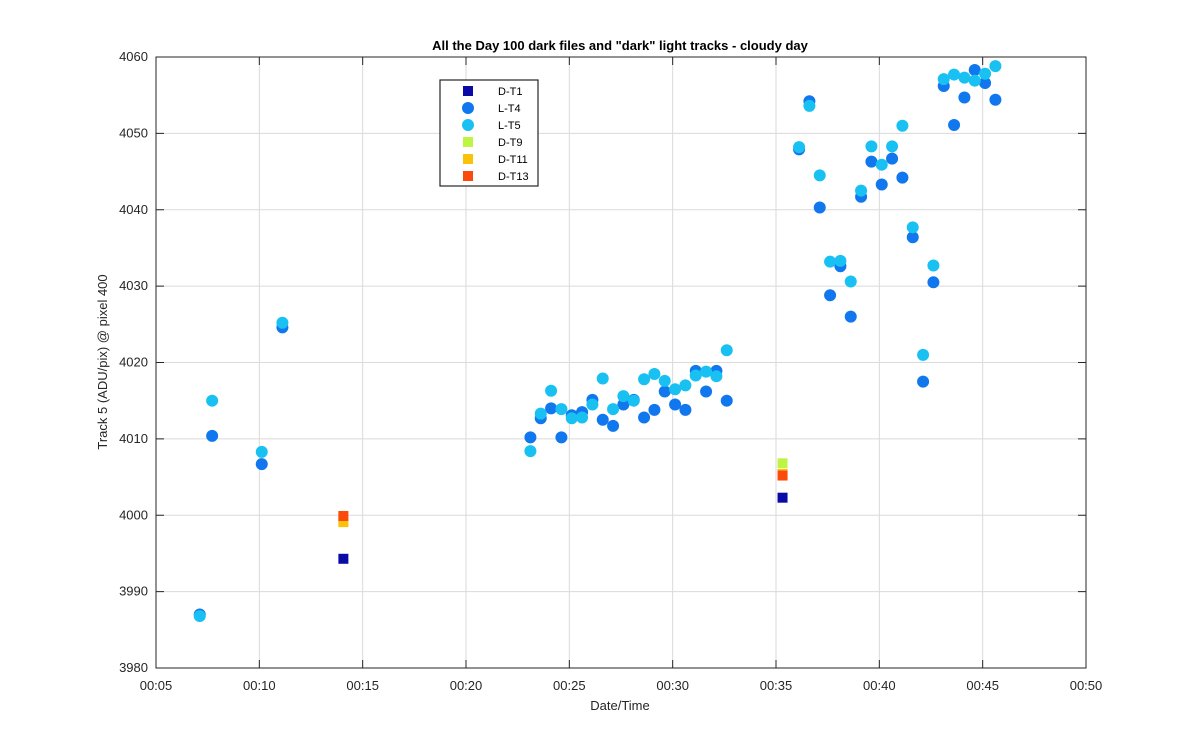  Describe the element at coordinates (133, 56) in the screenshot. I see `y-tick-label: 4060` at that location.